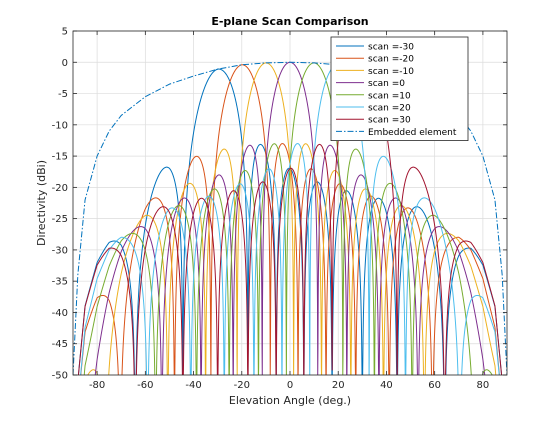 This screenshot has height=424, width=560. I want to click on y-axis-label: Directivity (dBi), so click(41, 203).